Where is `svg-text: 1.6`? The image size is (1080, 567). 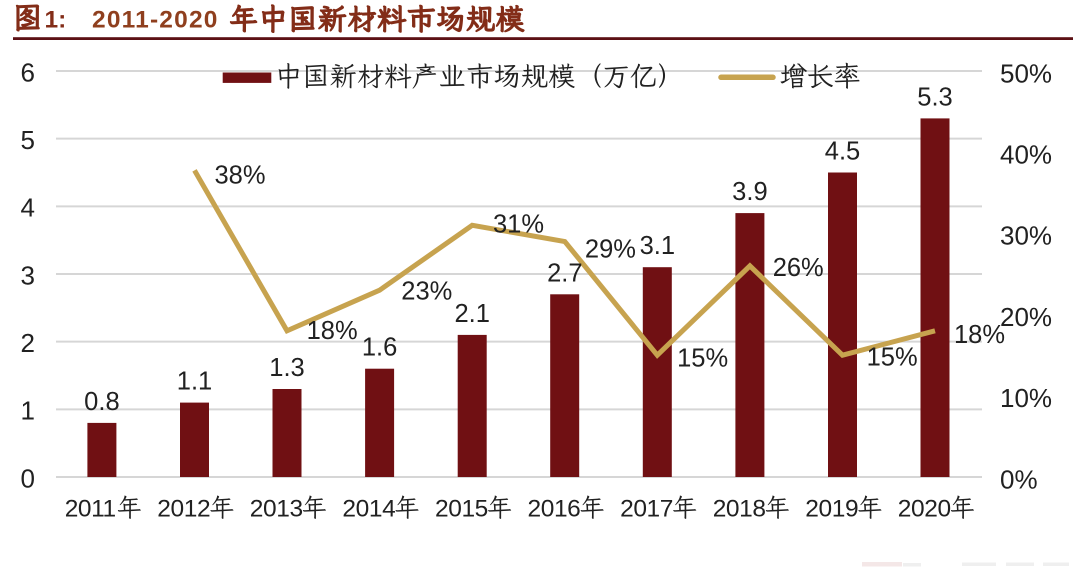
svg-text: 1.6 is located at coordinates (379, 348).